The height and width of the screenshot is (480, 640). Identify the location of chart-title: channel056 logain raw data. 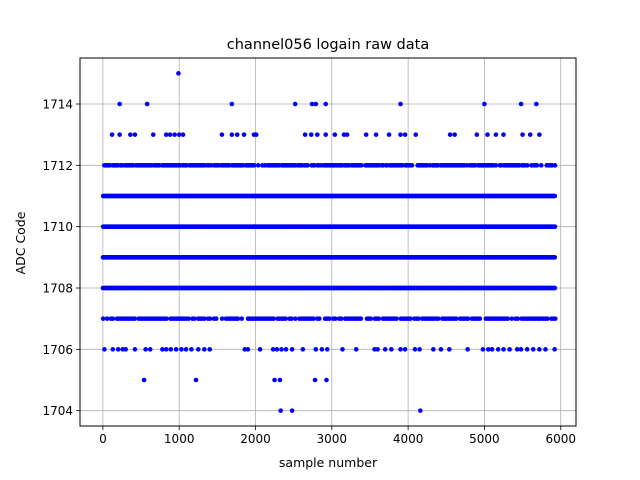
(328, 45).